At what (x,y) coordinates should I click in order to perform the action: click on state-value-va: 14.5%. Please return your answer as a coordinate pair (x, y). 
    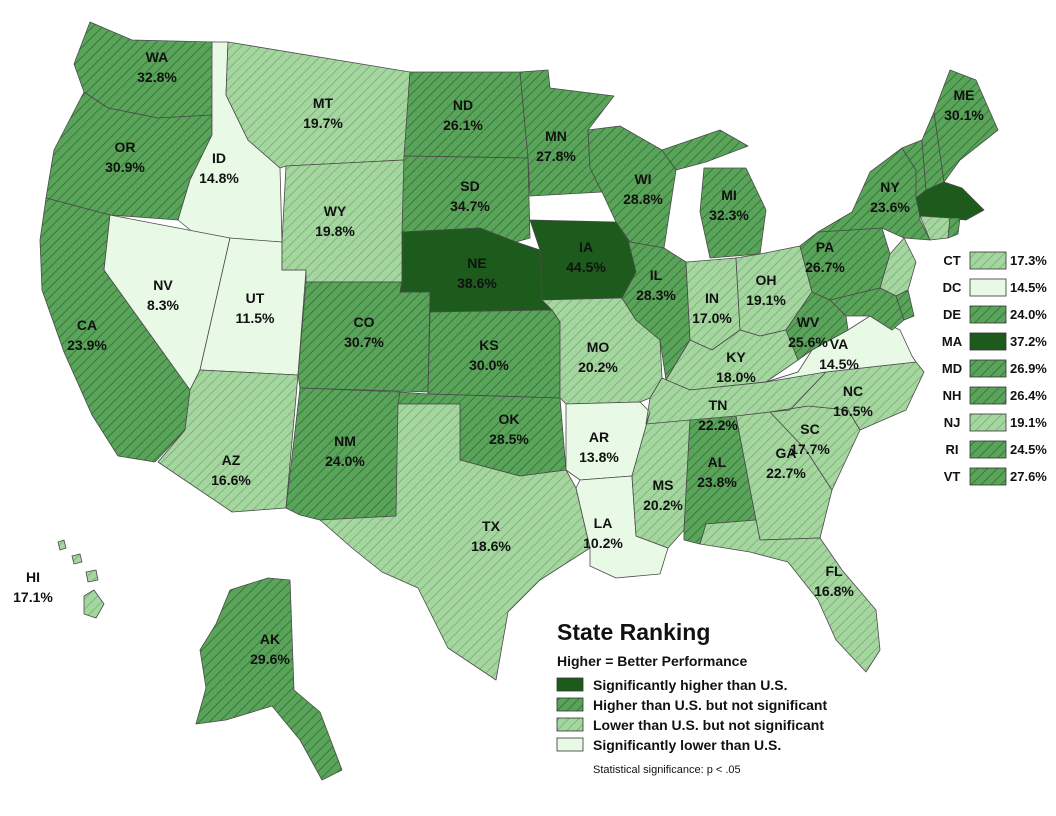
    Looking at the image, I should click on (839, 364).